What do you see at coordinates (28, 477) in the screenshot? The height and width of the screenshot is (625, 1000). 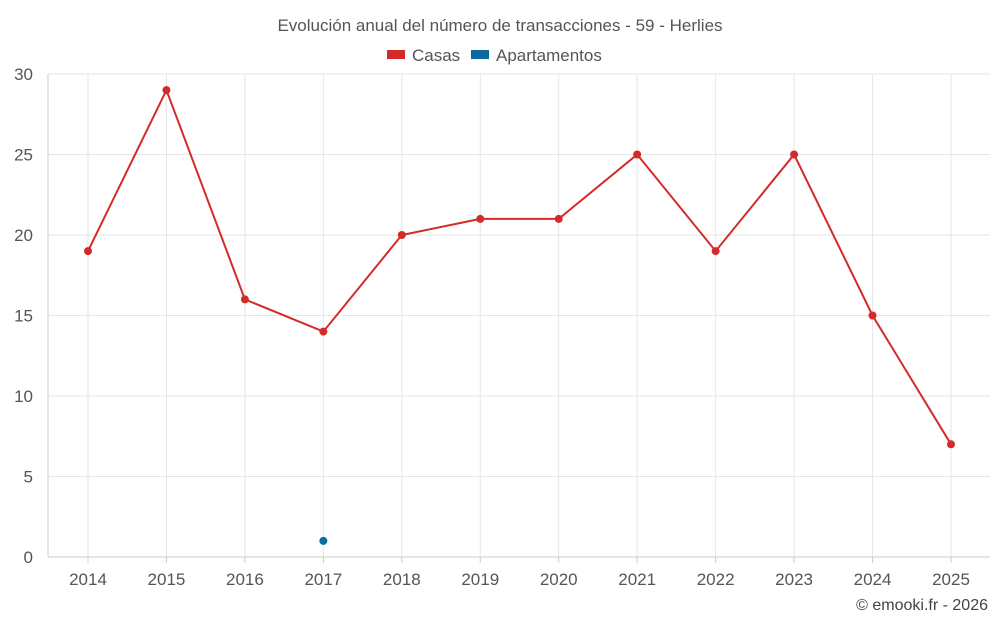 I see `y-tick-label: 5` at bounding box center [28, 477].